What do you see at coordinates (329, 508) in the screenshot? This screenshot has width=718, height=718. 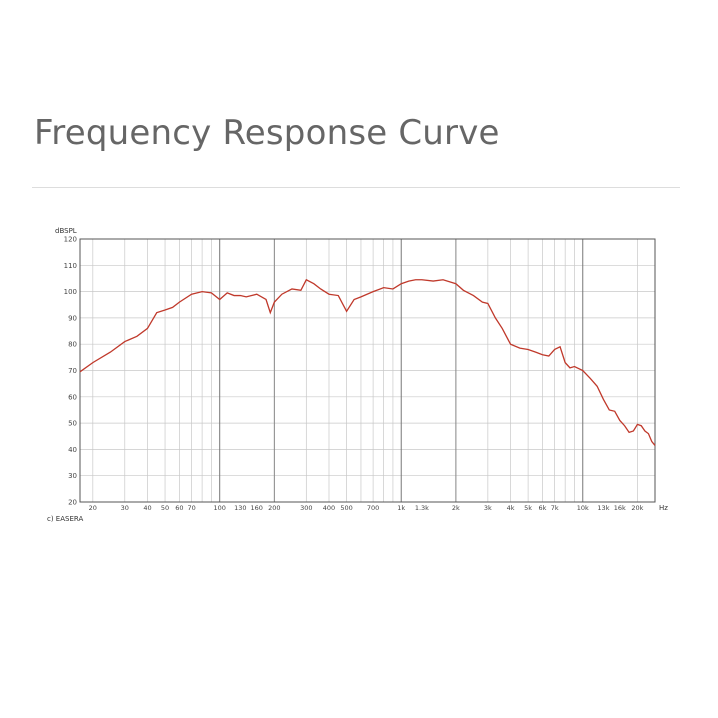 I see `x-tick-label: 400` at bounding box center [329, 508].